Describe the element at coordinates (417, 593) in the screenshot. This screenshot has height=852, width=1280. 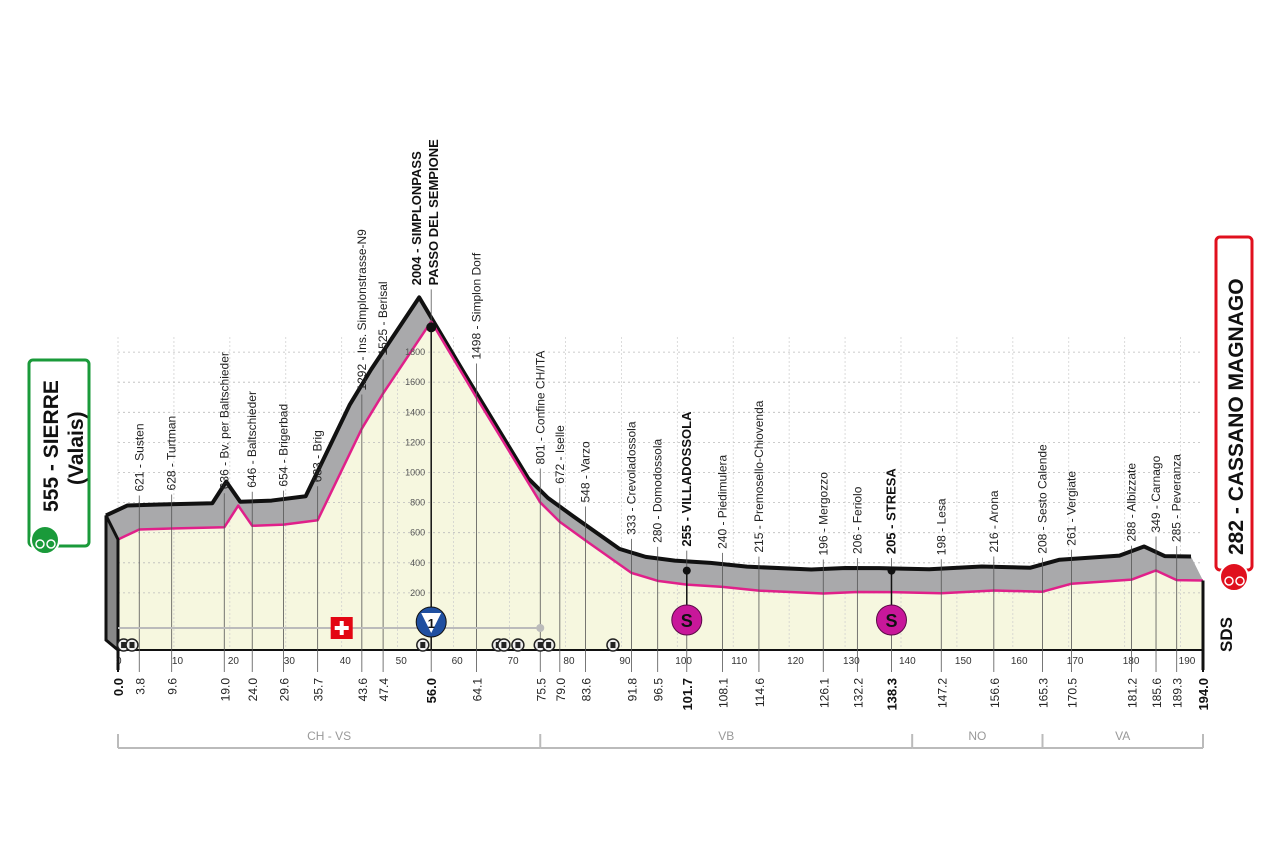
I see `y-tick-label: 200` at that location.